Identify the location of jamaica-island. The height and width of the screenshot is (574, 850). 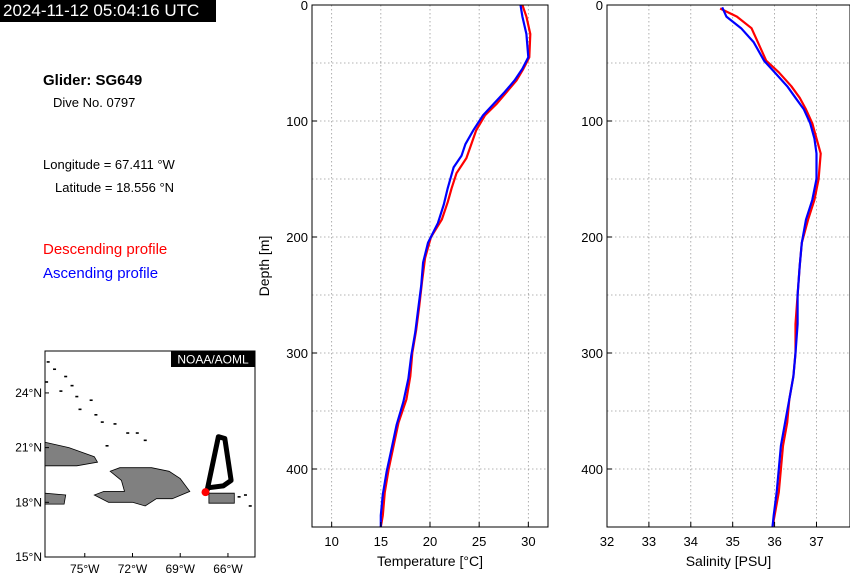
(55, 498).